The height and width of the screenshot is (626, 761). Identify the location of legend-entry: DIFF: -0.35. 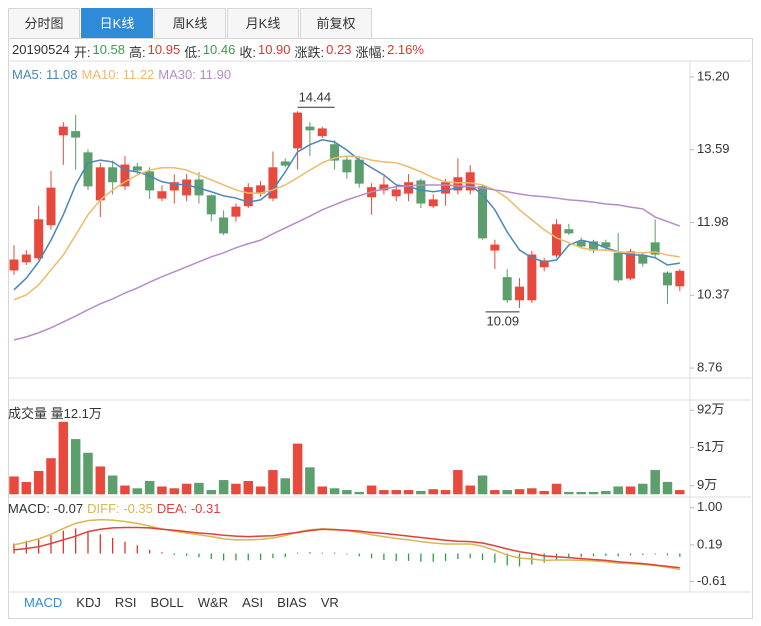
(120, 508).